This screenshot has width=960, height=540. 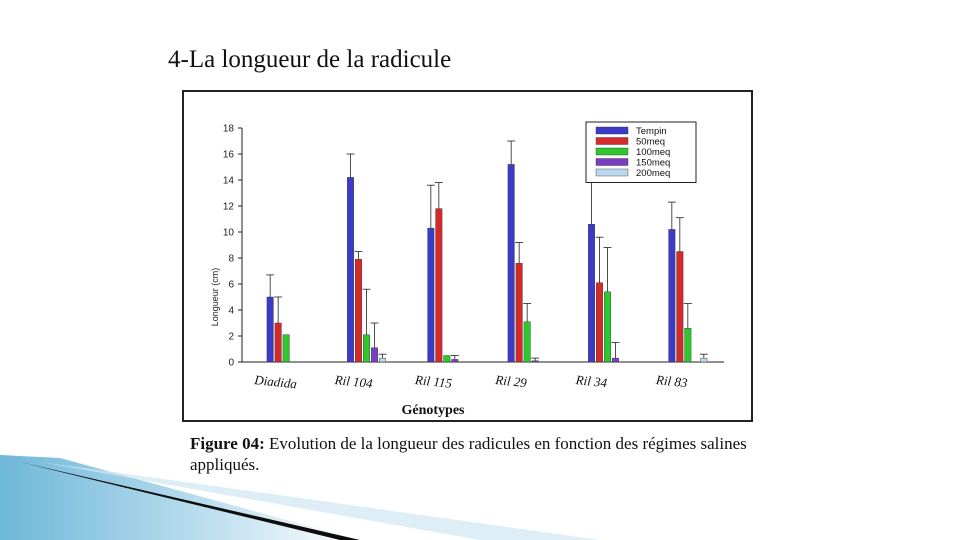 What do you see at coordinates (229, 181) in the screenshot?
I see `y-tick-label: 14` at bounding box center [229, 181].